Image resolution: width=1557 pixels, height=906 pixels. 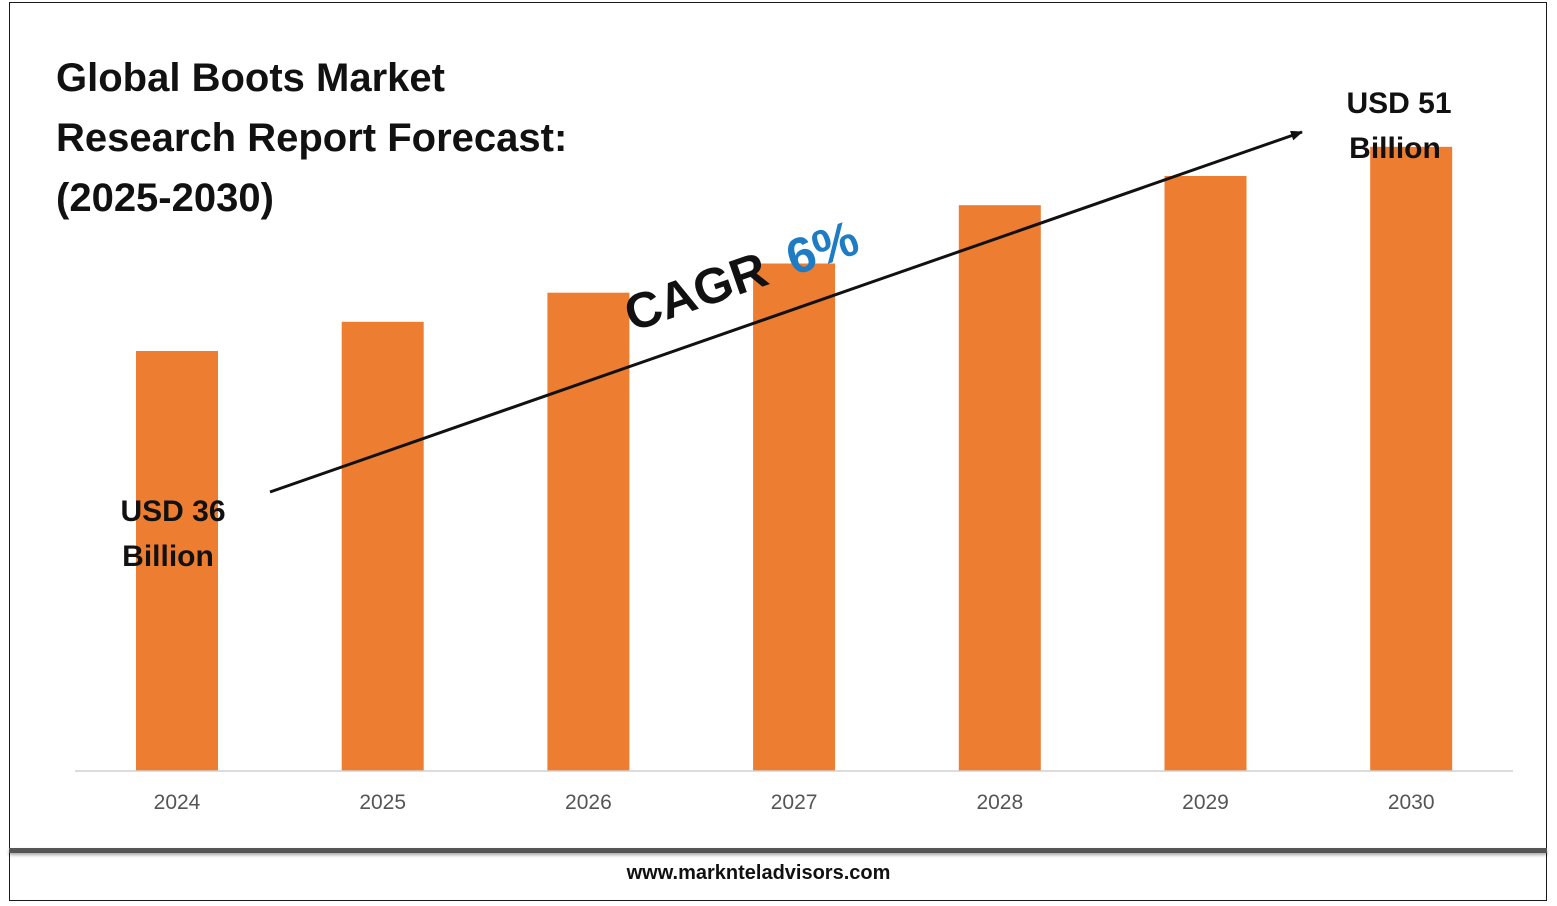 I want to click on x-tick-label-2026: 2026, so click(x=588, y=802).